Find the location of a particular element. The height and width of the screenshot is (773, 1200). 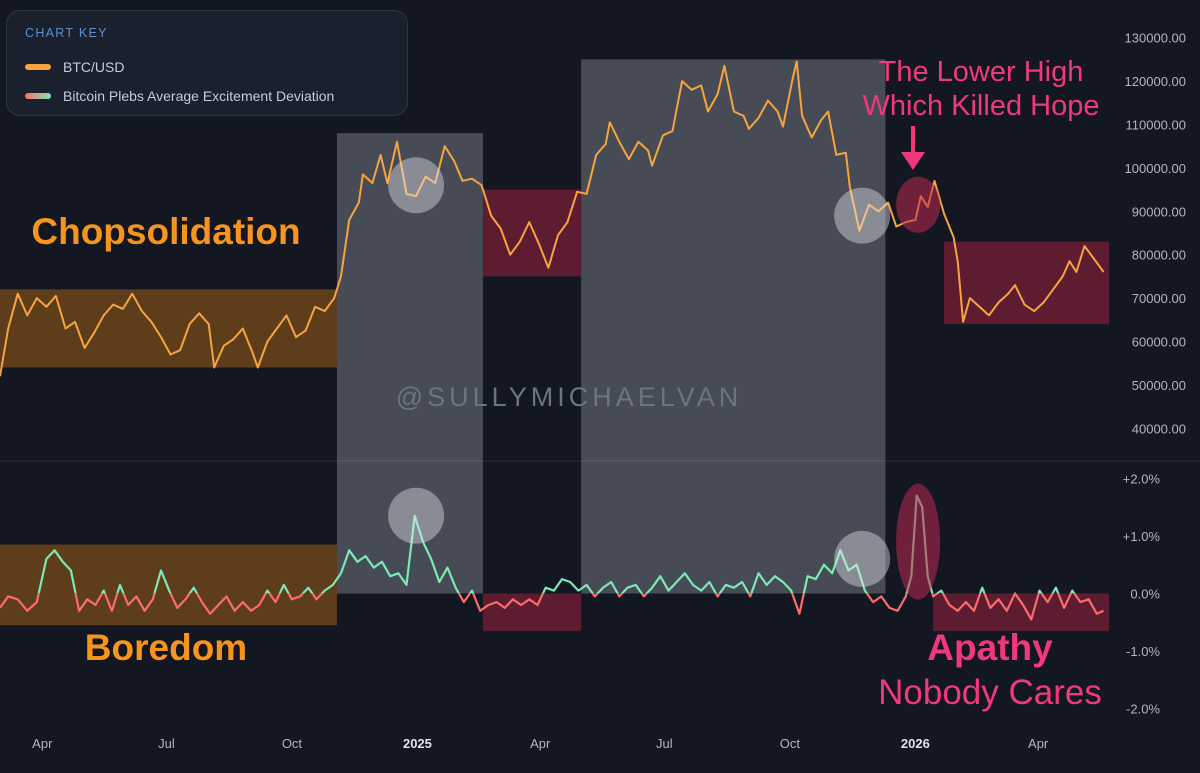

deviation-tick-3: -1.0% is located at coordinates (1143, 651).